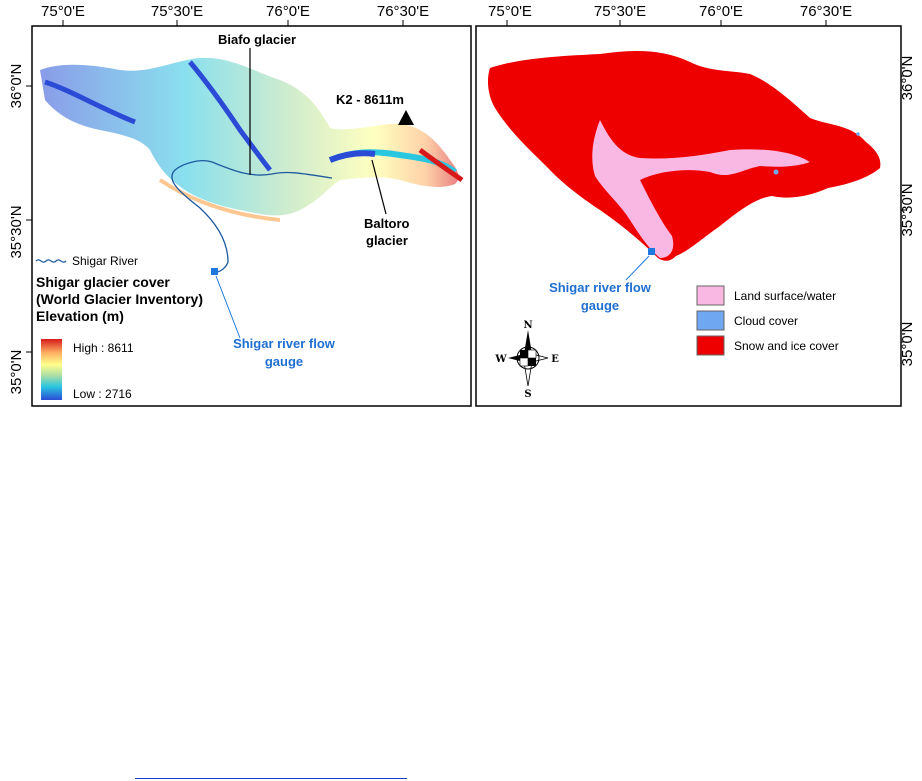 The image size is (922, 781). I want to click on elevation-color-ramp, so click(51, 369).